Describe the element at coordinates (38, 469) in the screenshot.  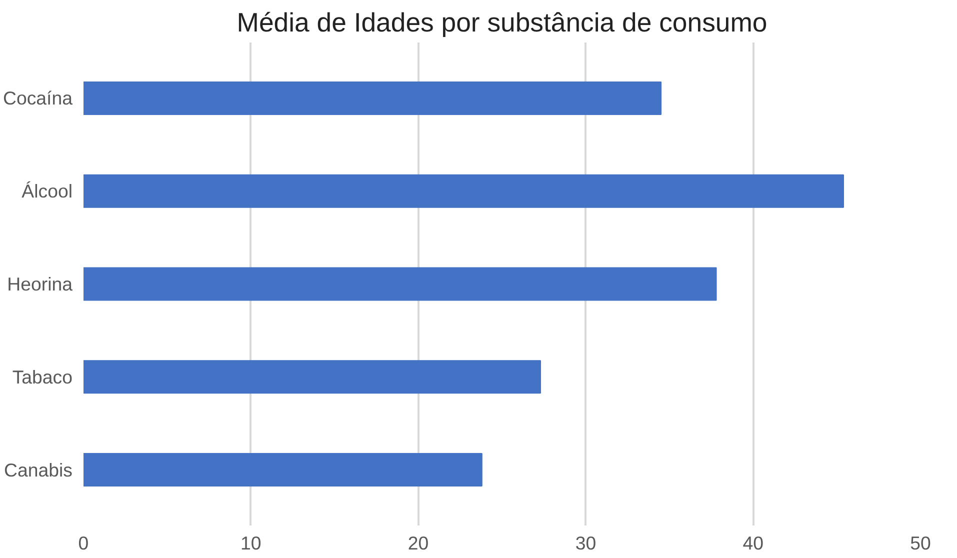
I see `y-tick-label: Canabis` at that location.